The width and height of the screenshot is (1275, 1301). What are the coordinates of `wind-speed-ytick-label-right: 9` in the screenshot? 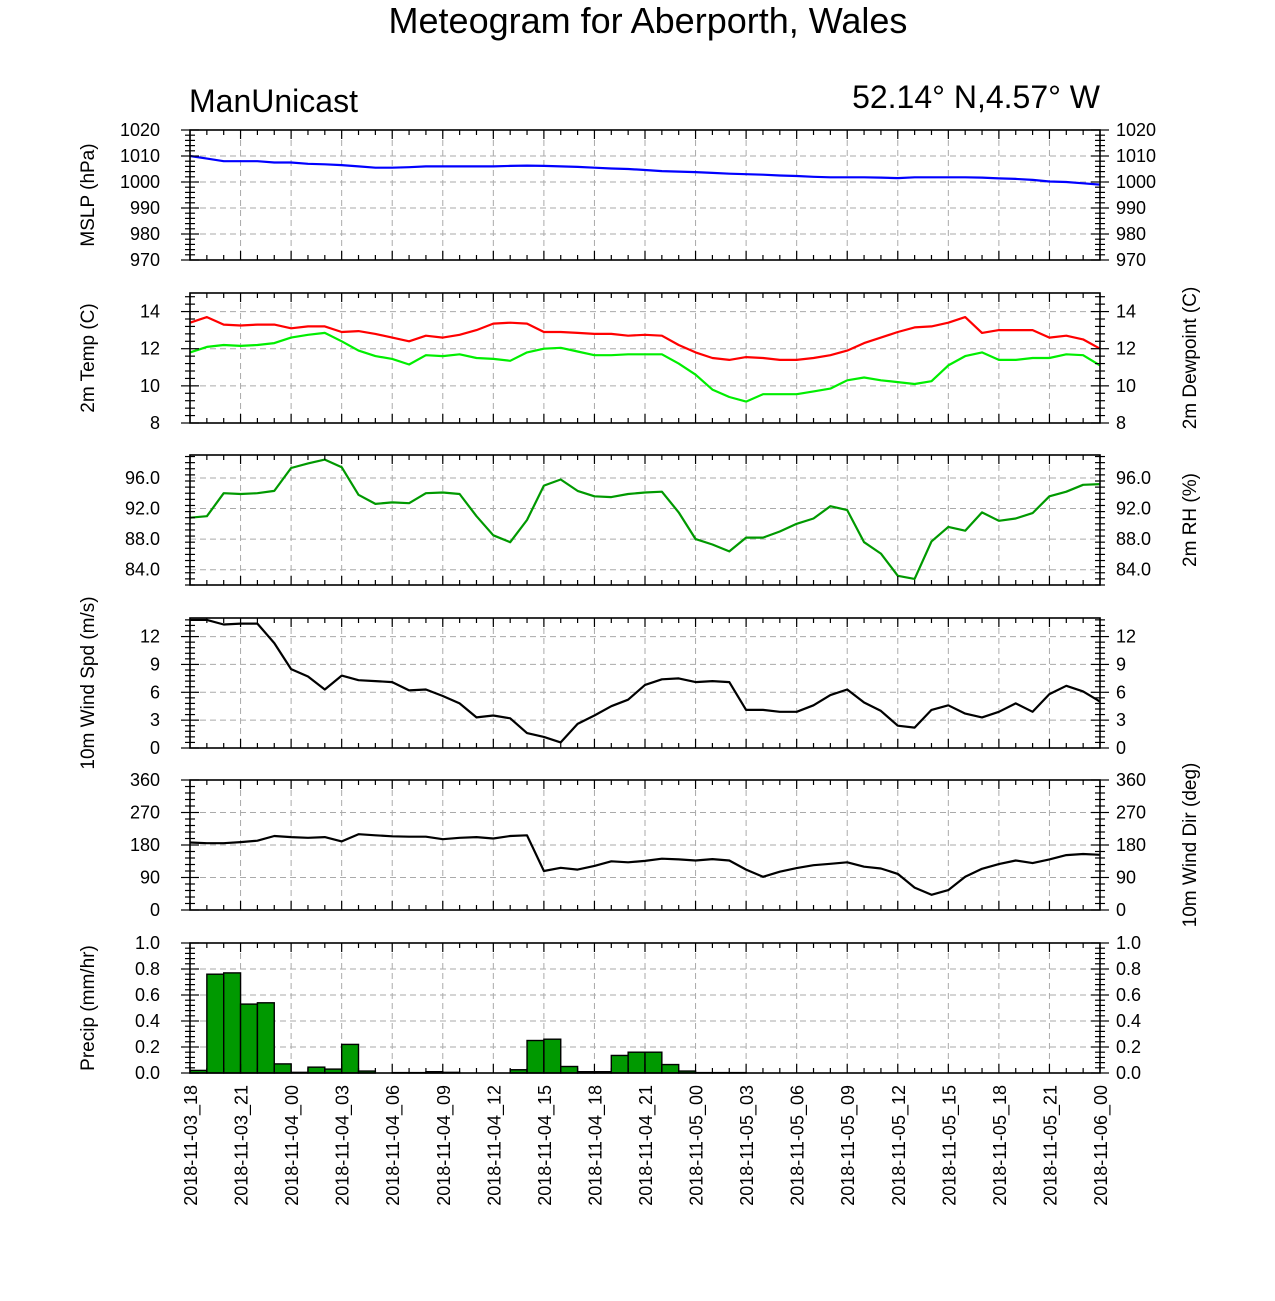 It's located at (1121, 664).